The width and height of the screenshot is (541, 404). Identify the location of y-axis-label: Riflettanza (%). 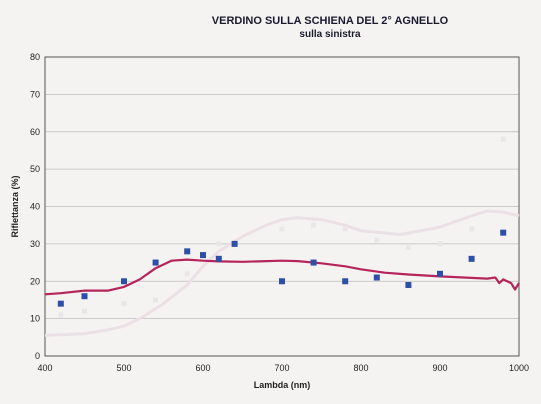
(15, 206).